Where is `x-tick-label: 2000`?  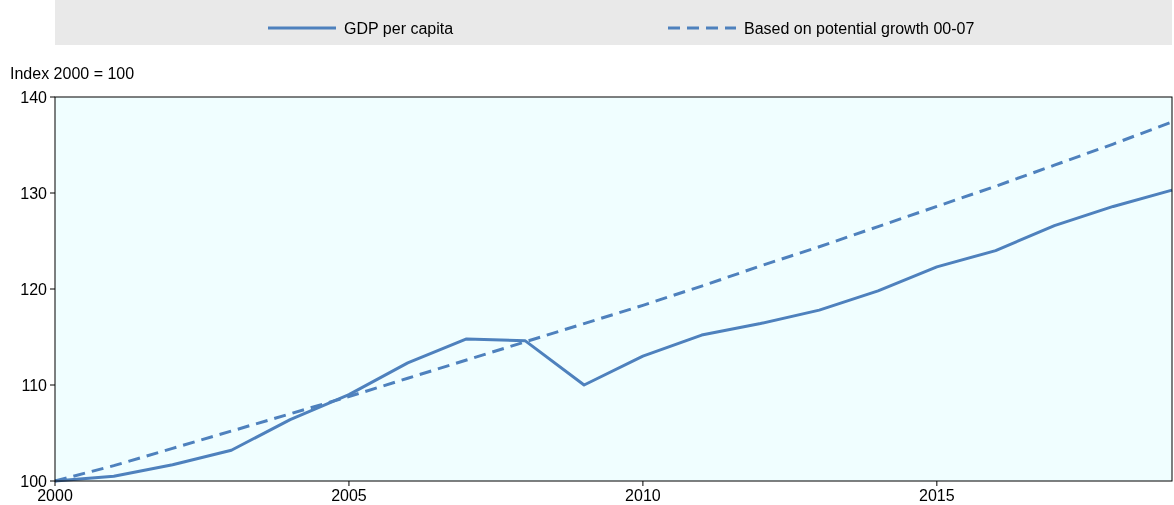
x-tick-label: 2000 is located at coordinates (55, 495).